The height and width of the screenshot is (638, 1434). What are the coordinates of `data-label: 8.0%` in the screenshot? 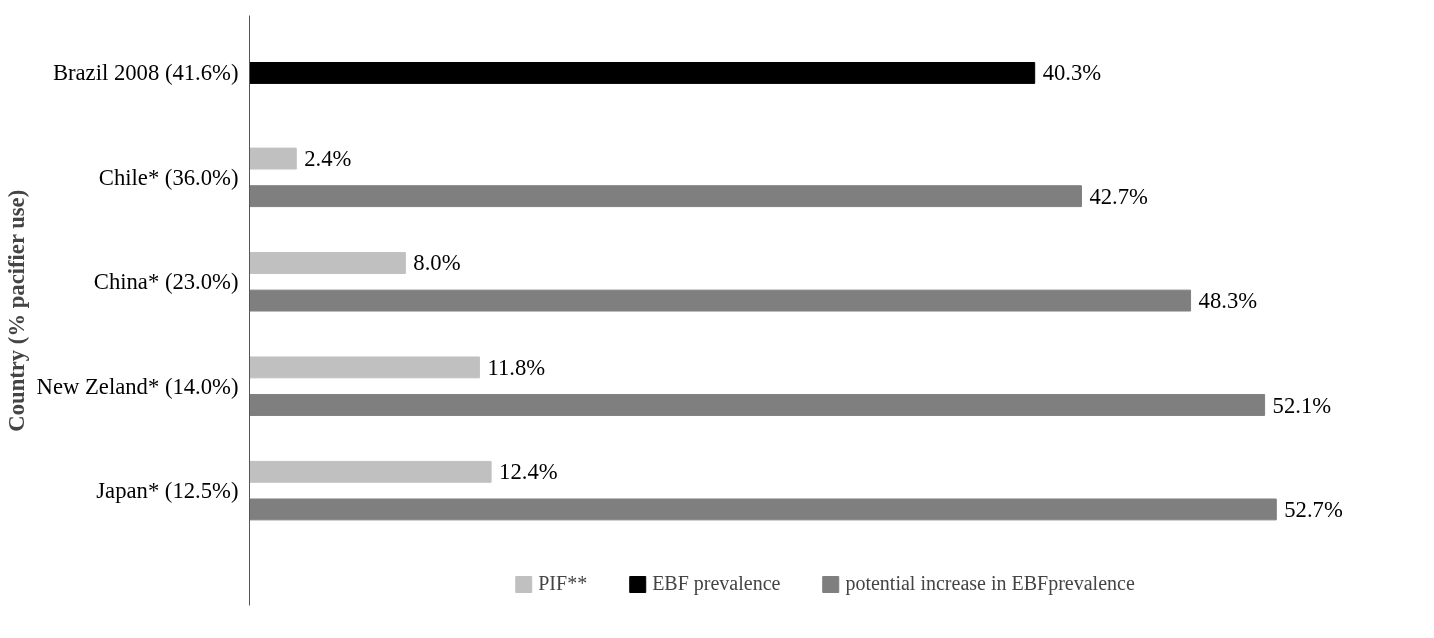 It's located at (437, 263).